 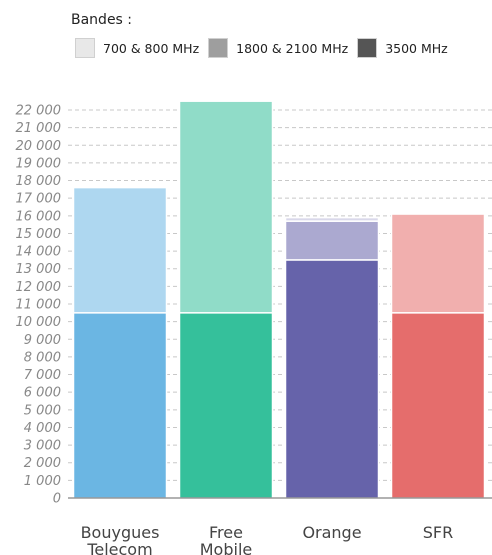 I want to click on y-tick-label: 20 000, so click(x=39, y=146).